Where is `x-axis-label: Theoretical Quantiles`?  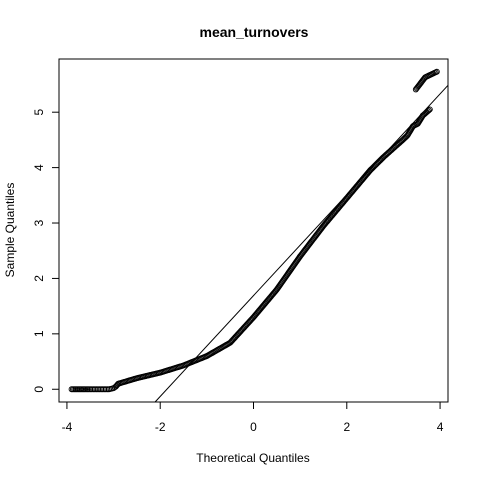 x-axis-label: Theoretical Quantiles is located at coordinates (252, 458).